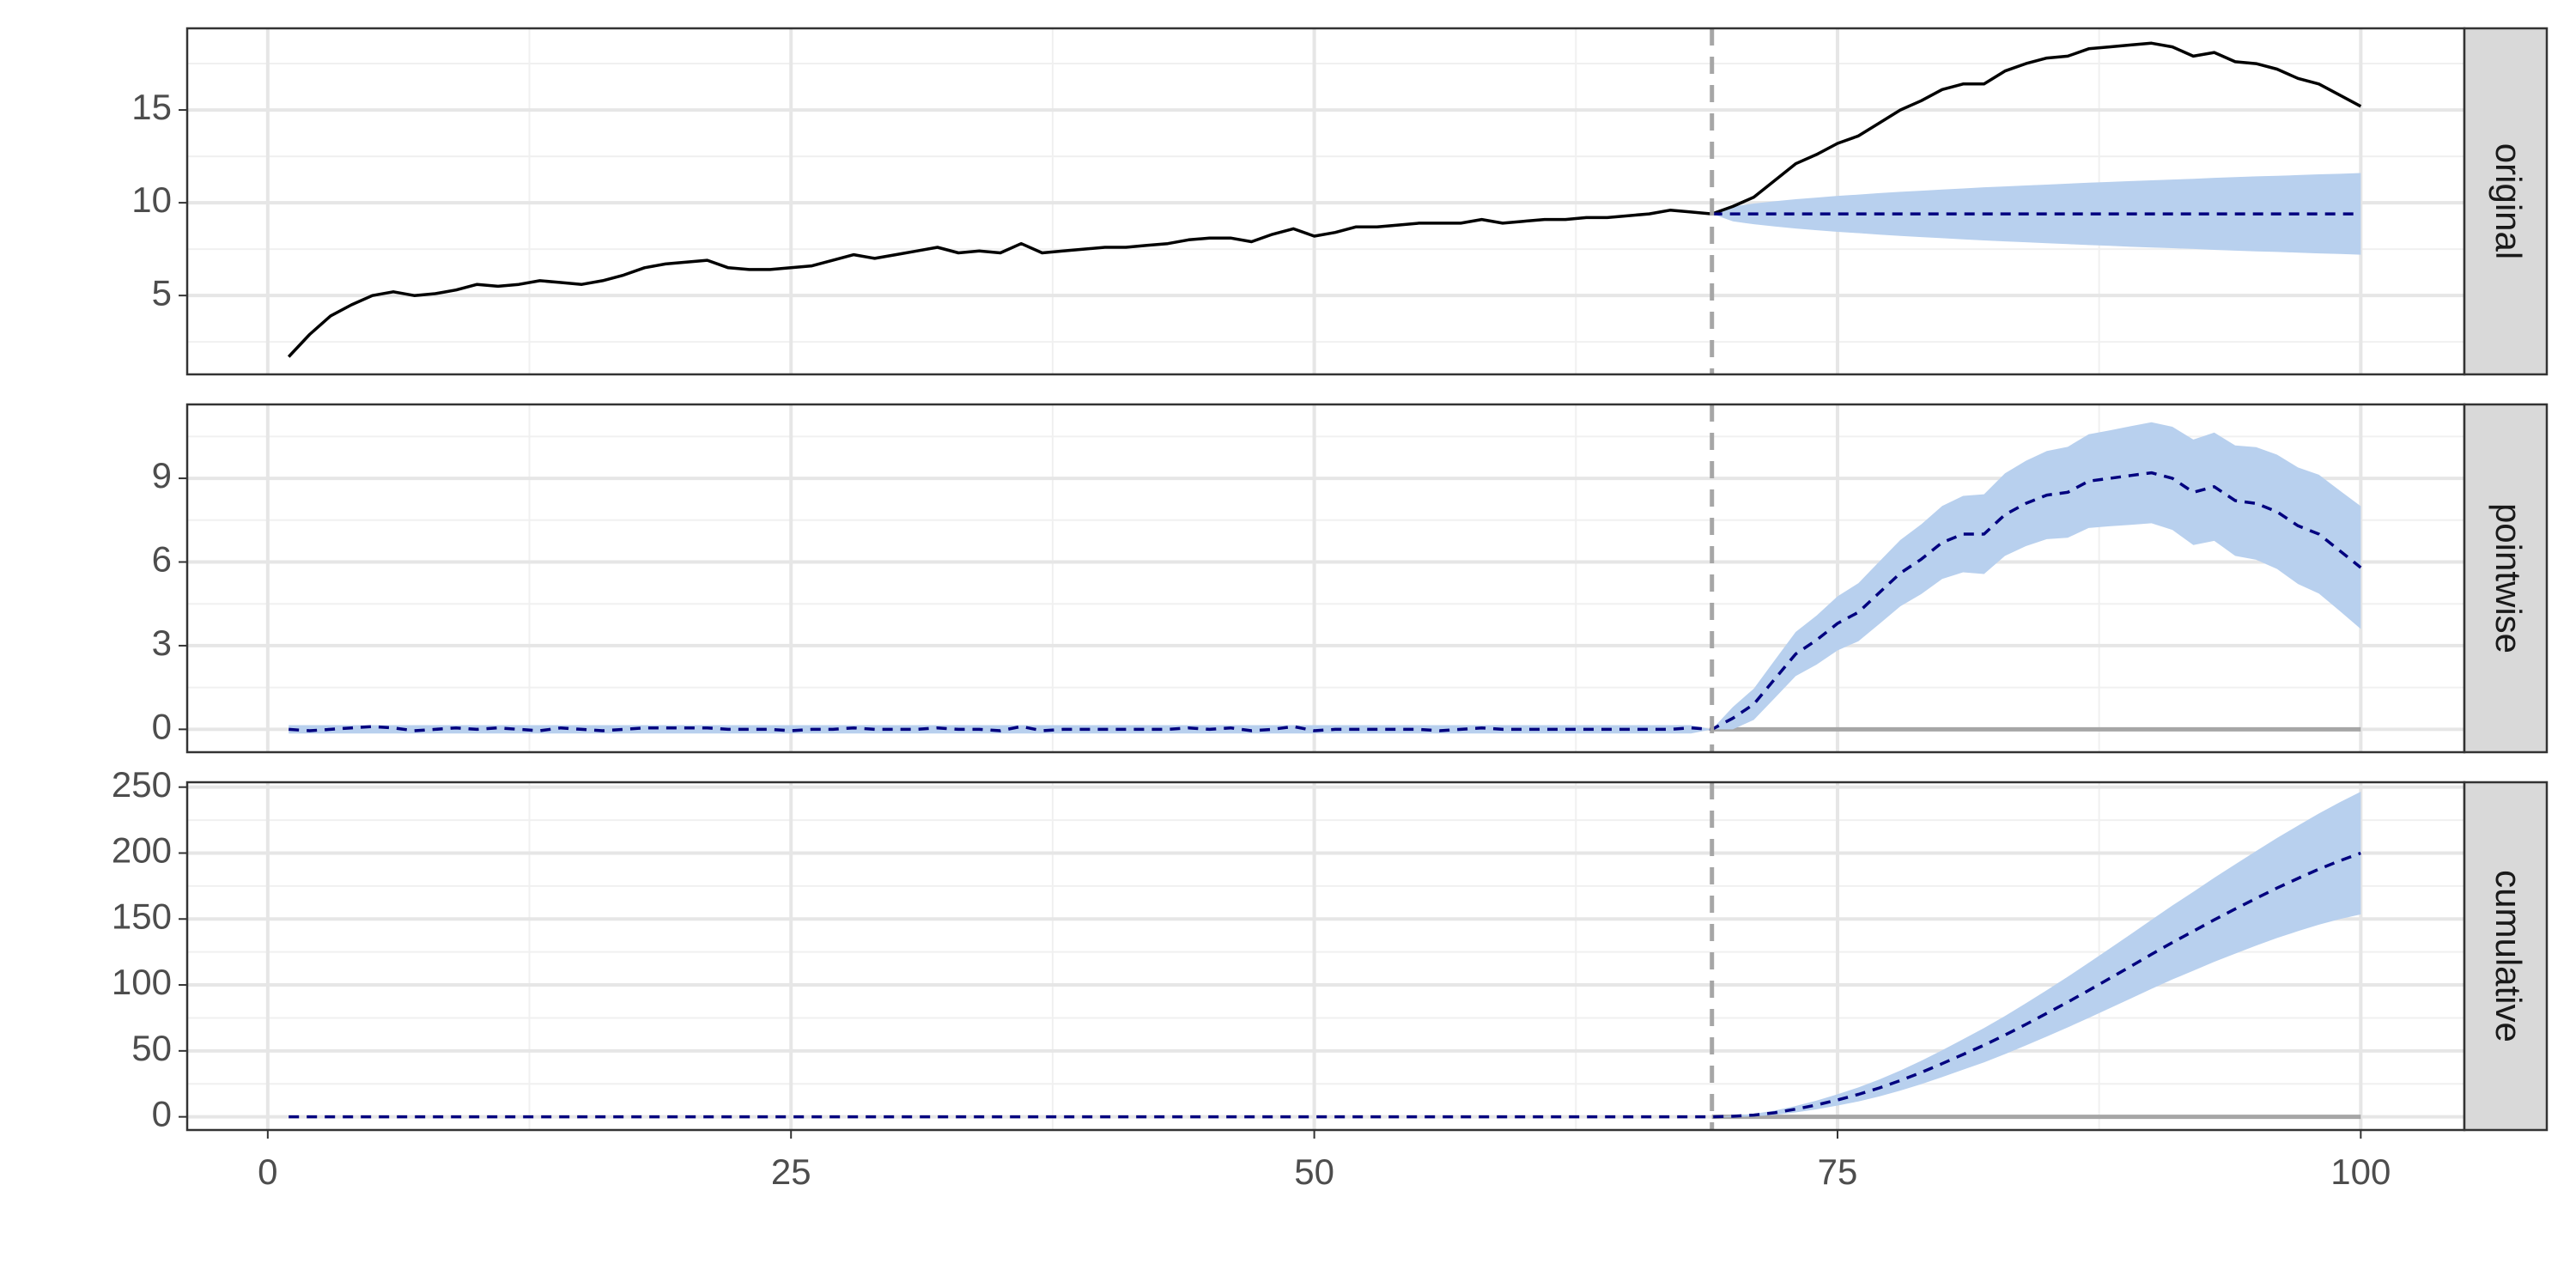  I want to click on y-tick-label: 100, so click(142, 982).